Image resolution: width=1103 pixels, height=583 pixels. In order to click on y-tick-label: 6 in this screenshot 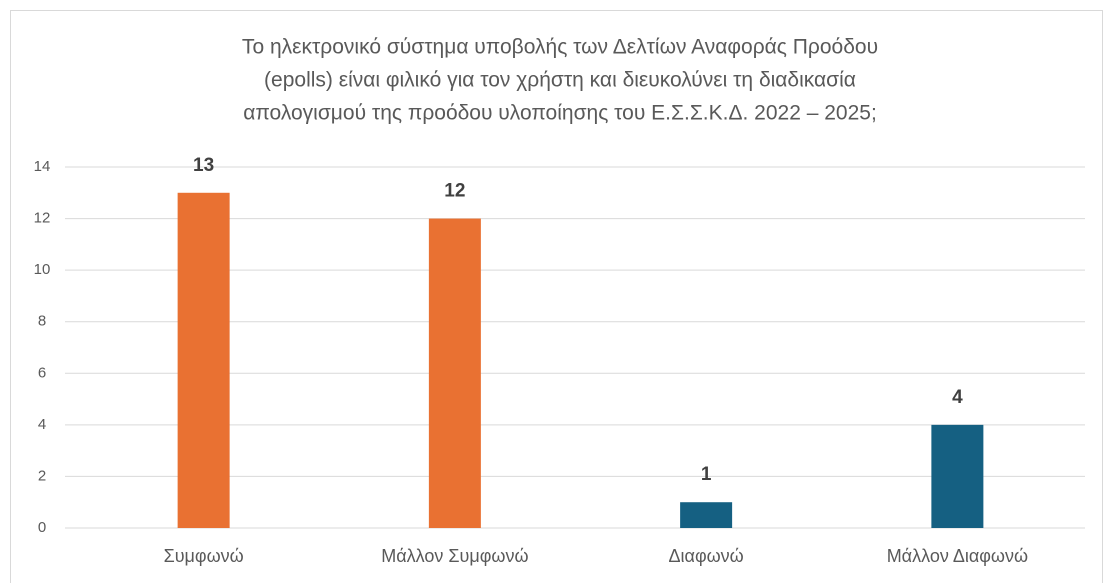, I will do `click(42, 372)`.